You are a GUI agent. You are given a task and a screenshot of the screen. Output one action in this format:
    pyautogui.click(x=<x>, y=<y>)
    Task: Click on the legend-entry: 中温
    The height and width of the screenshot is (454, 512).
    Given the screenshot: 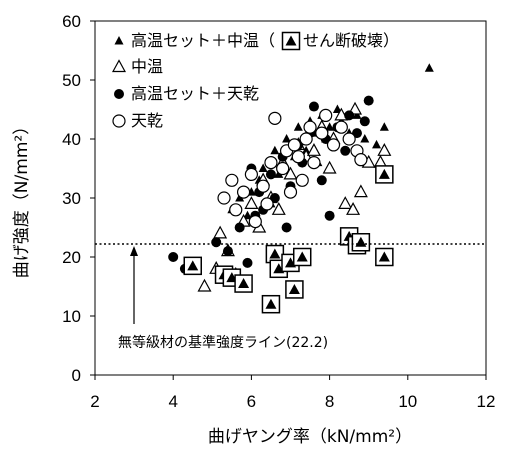 What is the action you would take?
    pyautogui.click(x=137, y=66)
    